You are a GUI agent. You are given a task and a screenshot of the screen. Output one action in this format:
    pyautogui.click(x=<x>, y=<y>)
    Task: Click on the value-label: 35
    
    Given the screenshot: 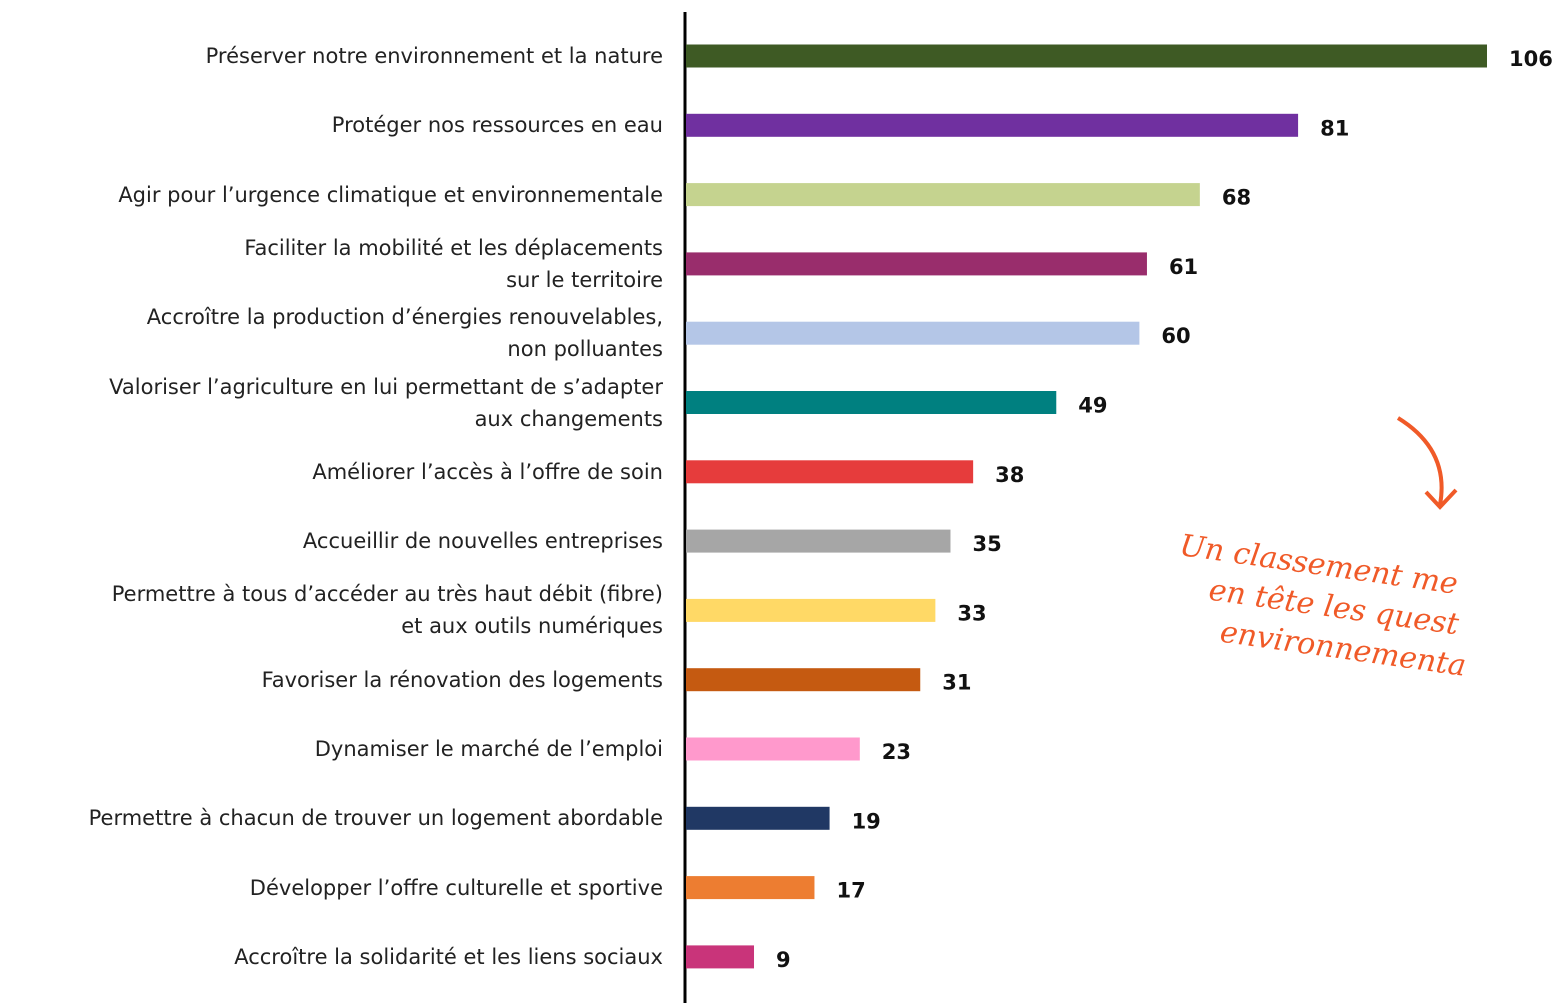 What is the action you would take?
    pyautogui.click(x=986, y=544)
    